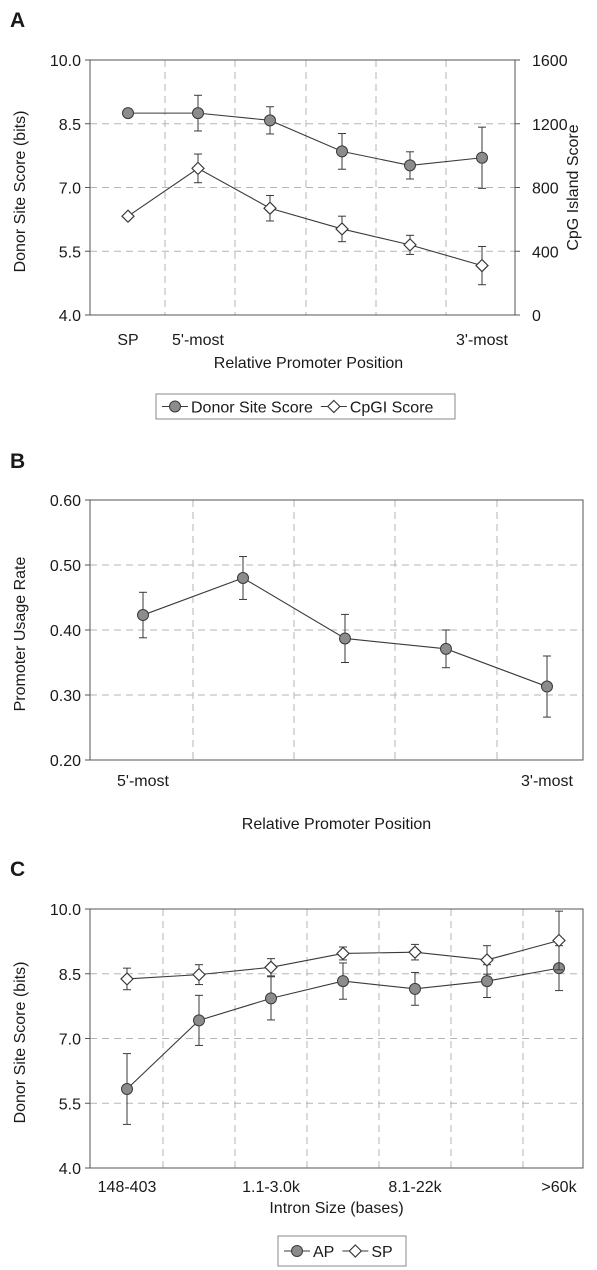 This screenshot has width=597, height=1270. I want to click on panel-letter: A, so click(17, 20).